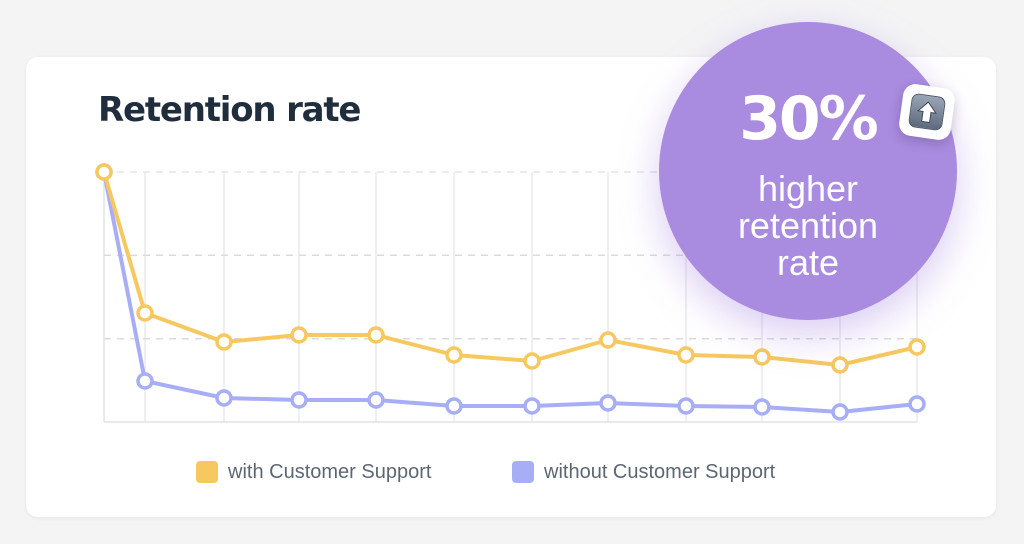  Describe the element at coordinates (808, 188) in the screenshot. I see `badge-caption-line: higher` at that location.